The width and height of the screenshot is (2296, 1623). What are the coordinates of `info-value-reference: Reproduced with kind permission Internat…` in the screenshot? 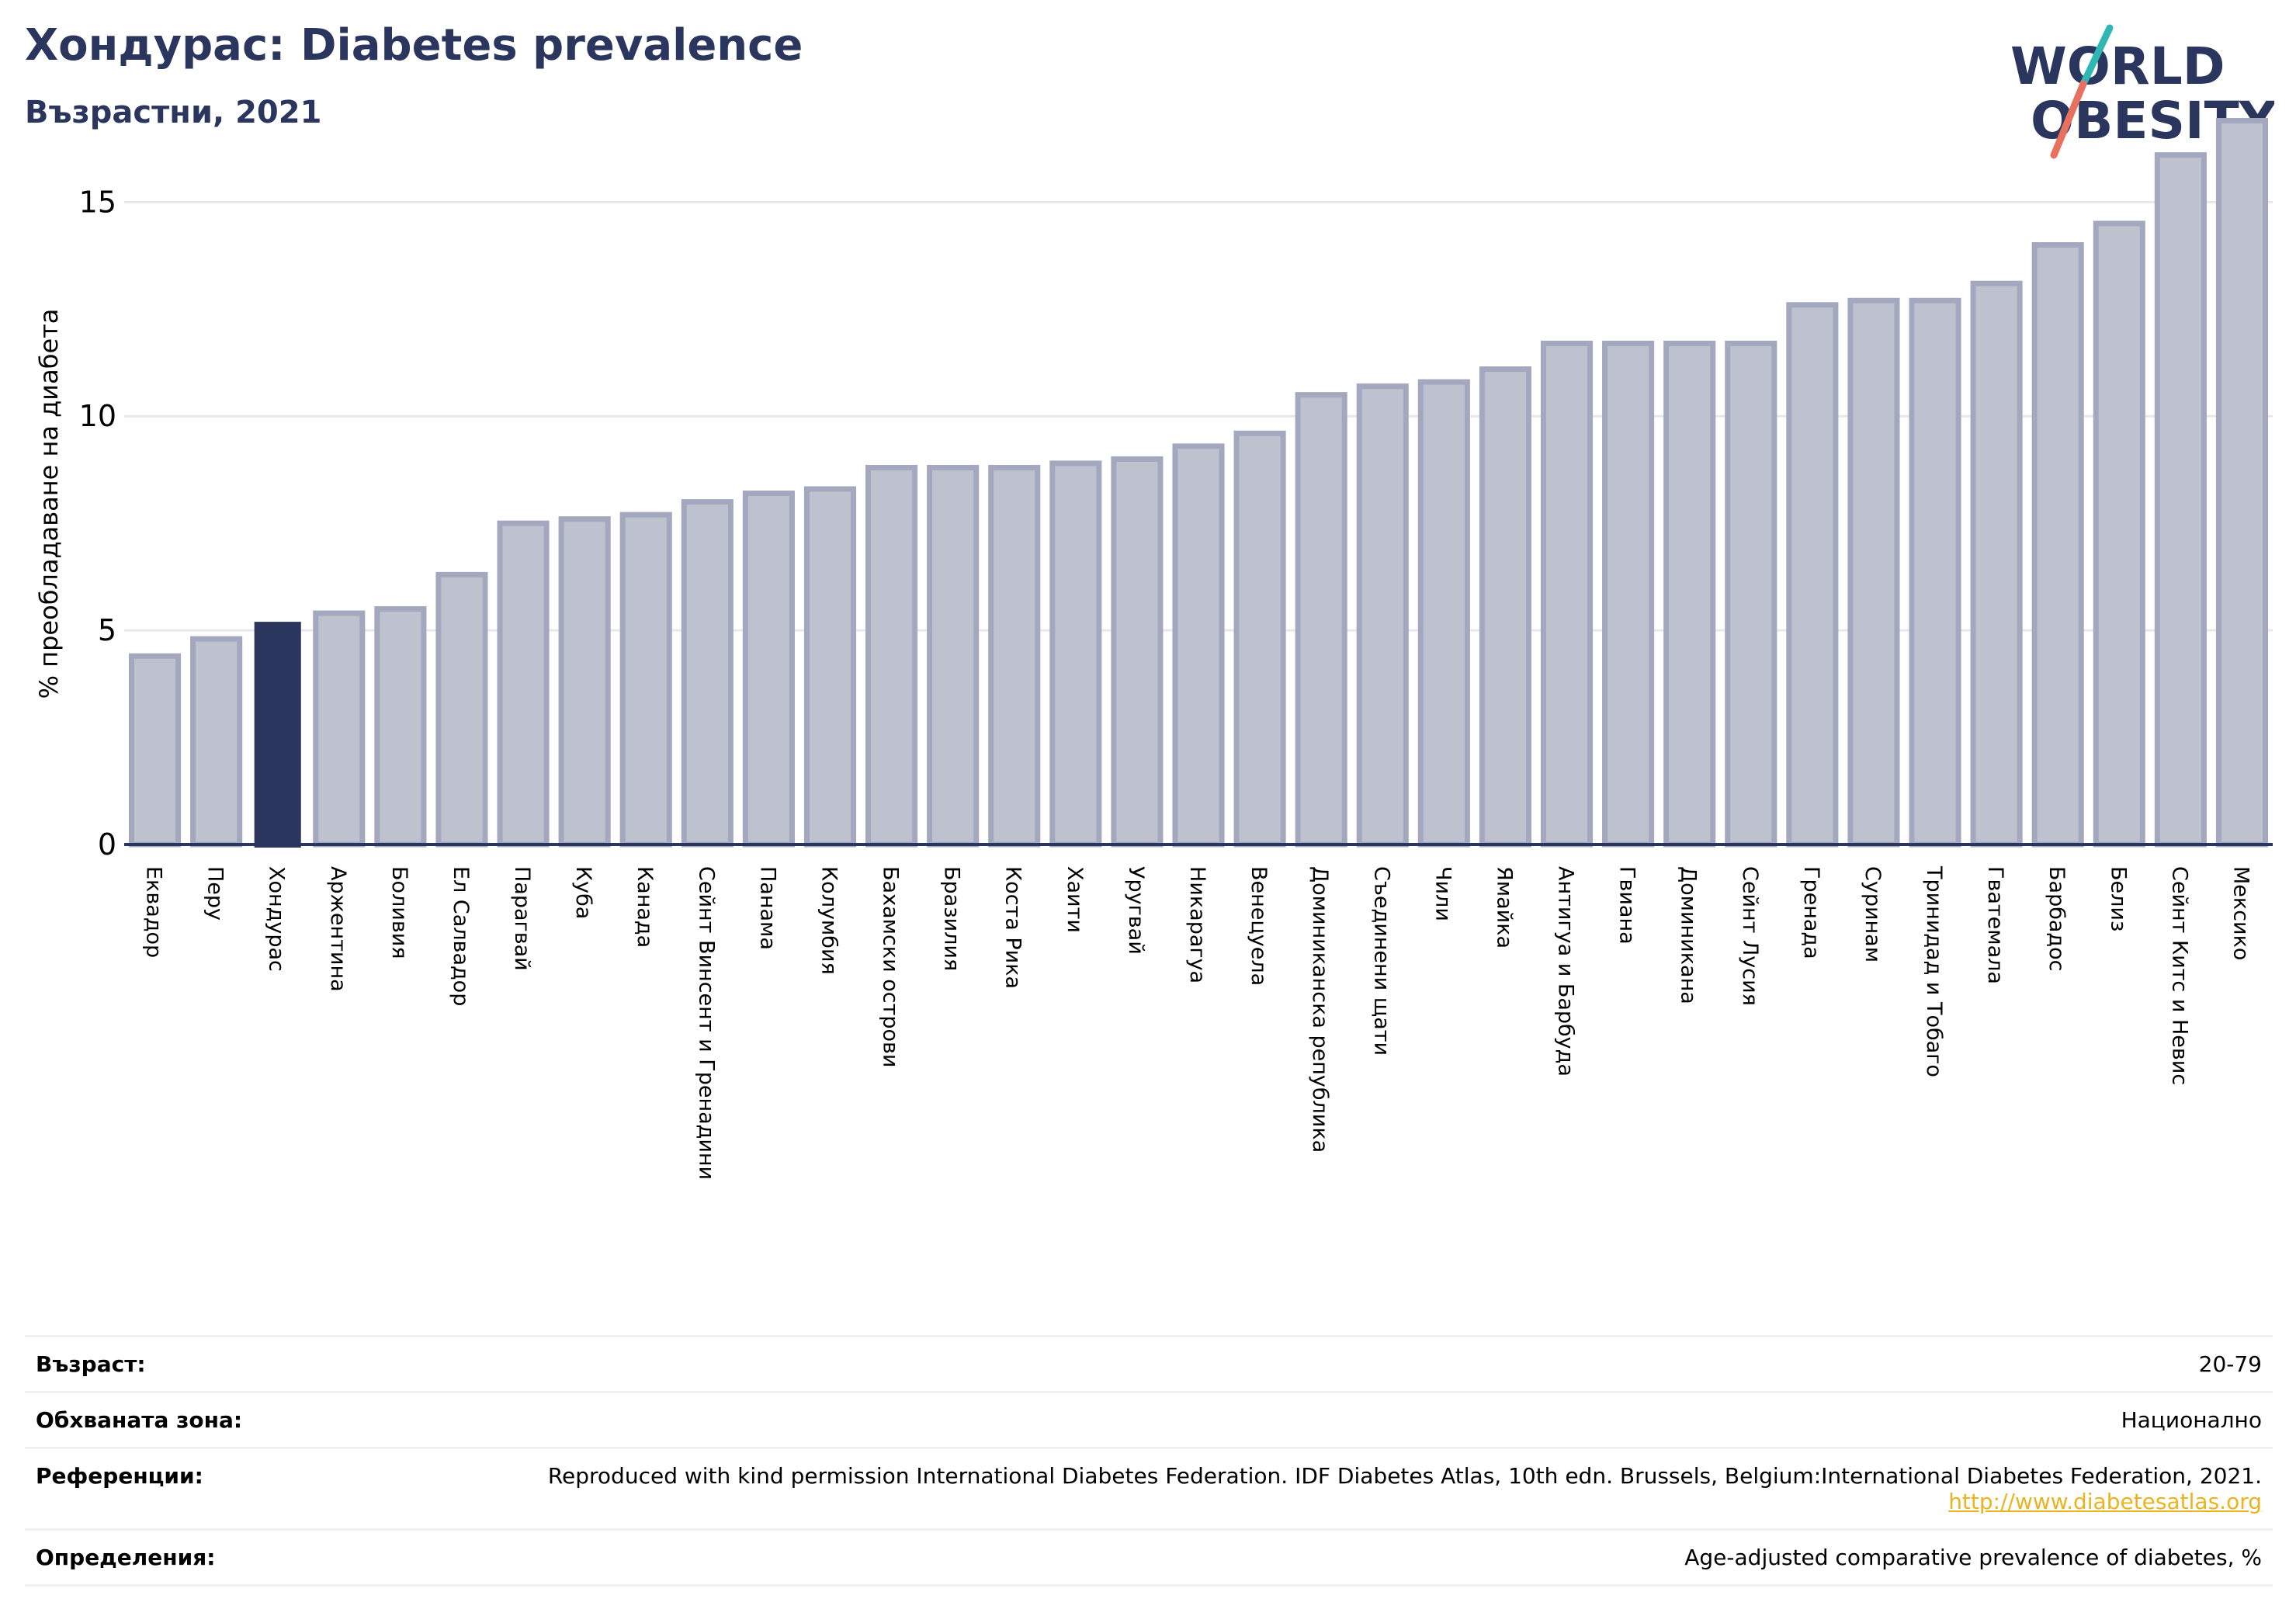 It's located at (1354, 1489).